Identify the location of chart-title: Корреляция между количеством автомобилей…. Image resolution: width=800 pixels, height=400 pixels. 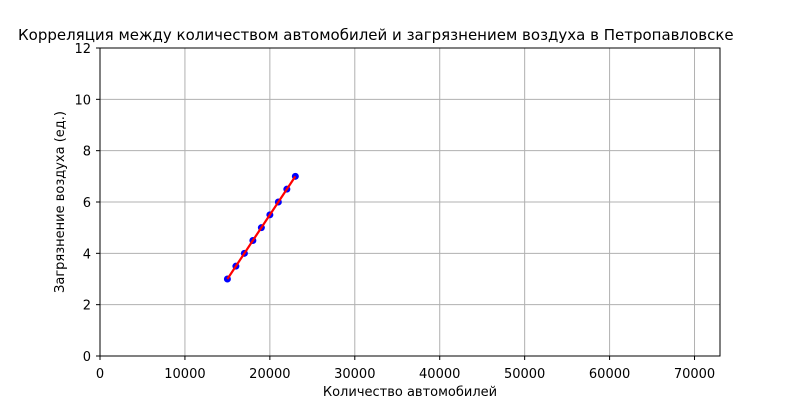
(376, 35).